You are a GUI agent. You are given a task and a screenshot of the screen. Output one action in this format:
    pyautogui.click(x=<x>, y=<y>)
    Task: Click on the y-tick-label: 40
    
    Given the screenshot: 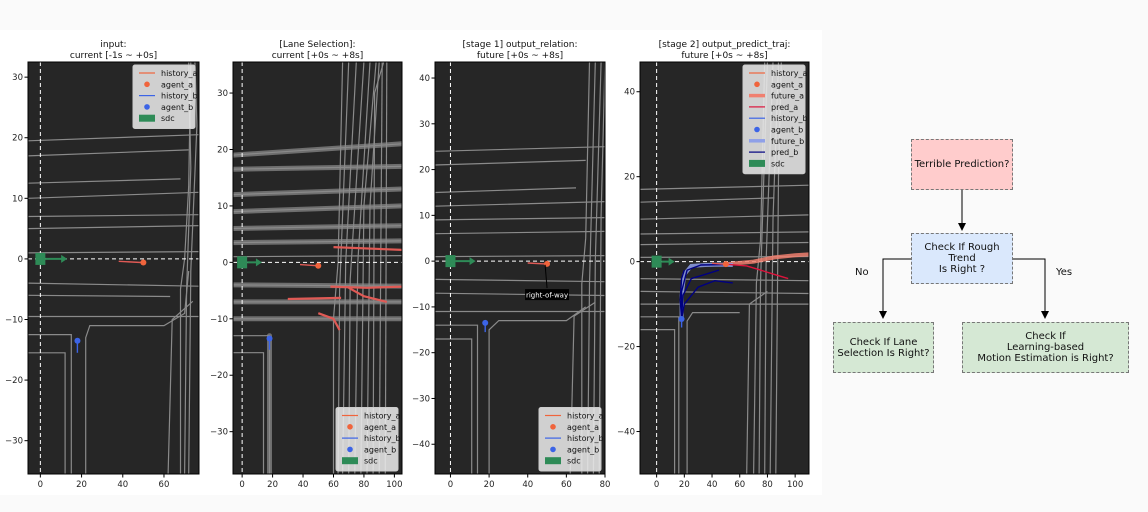 What is the action you would take?
    pyautogui.click(x=424, y=79)
    